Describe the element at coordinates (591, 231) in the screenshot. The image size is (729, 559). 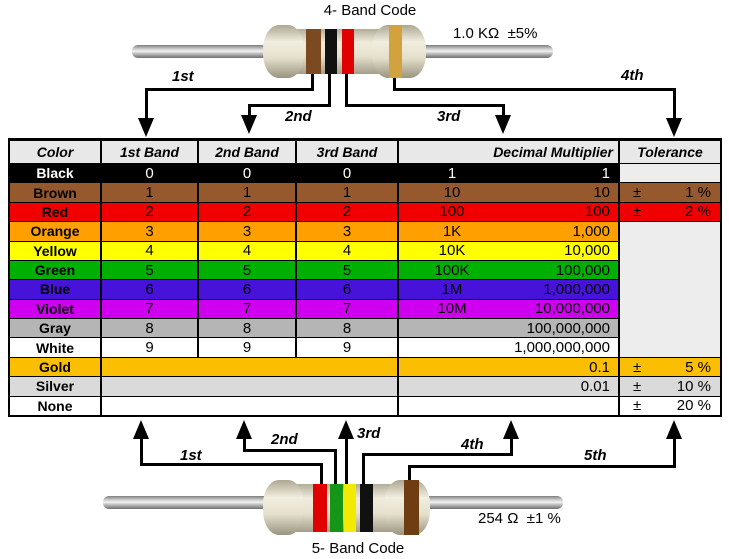
I see `multiplier-full: 1,000` at that location.